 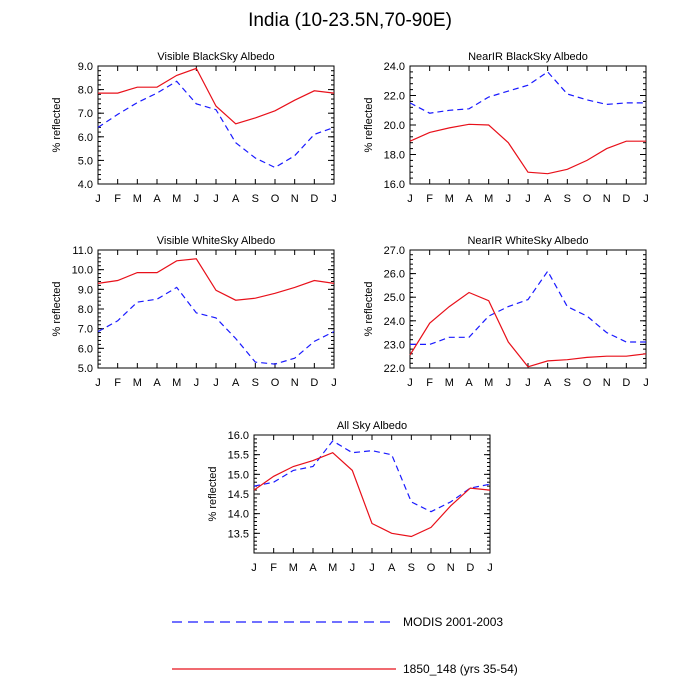 I want to click on page-title: India (10-23.5N,70-90E), so click(x=350, y=20).